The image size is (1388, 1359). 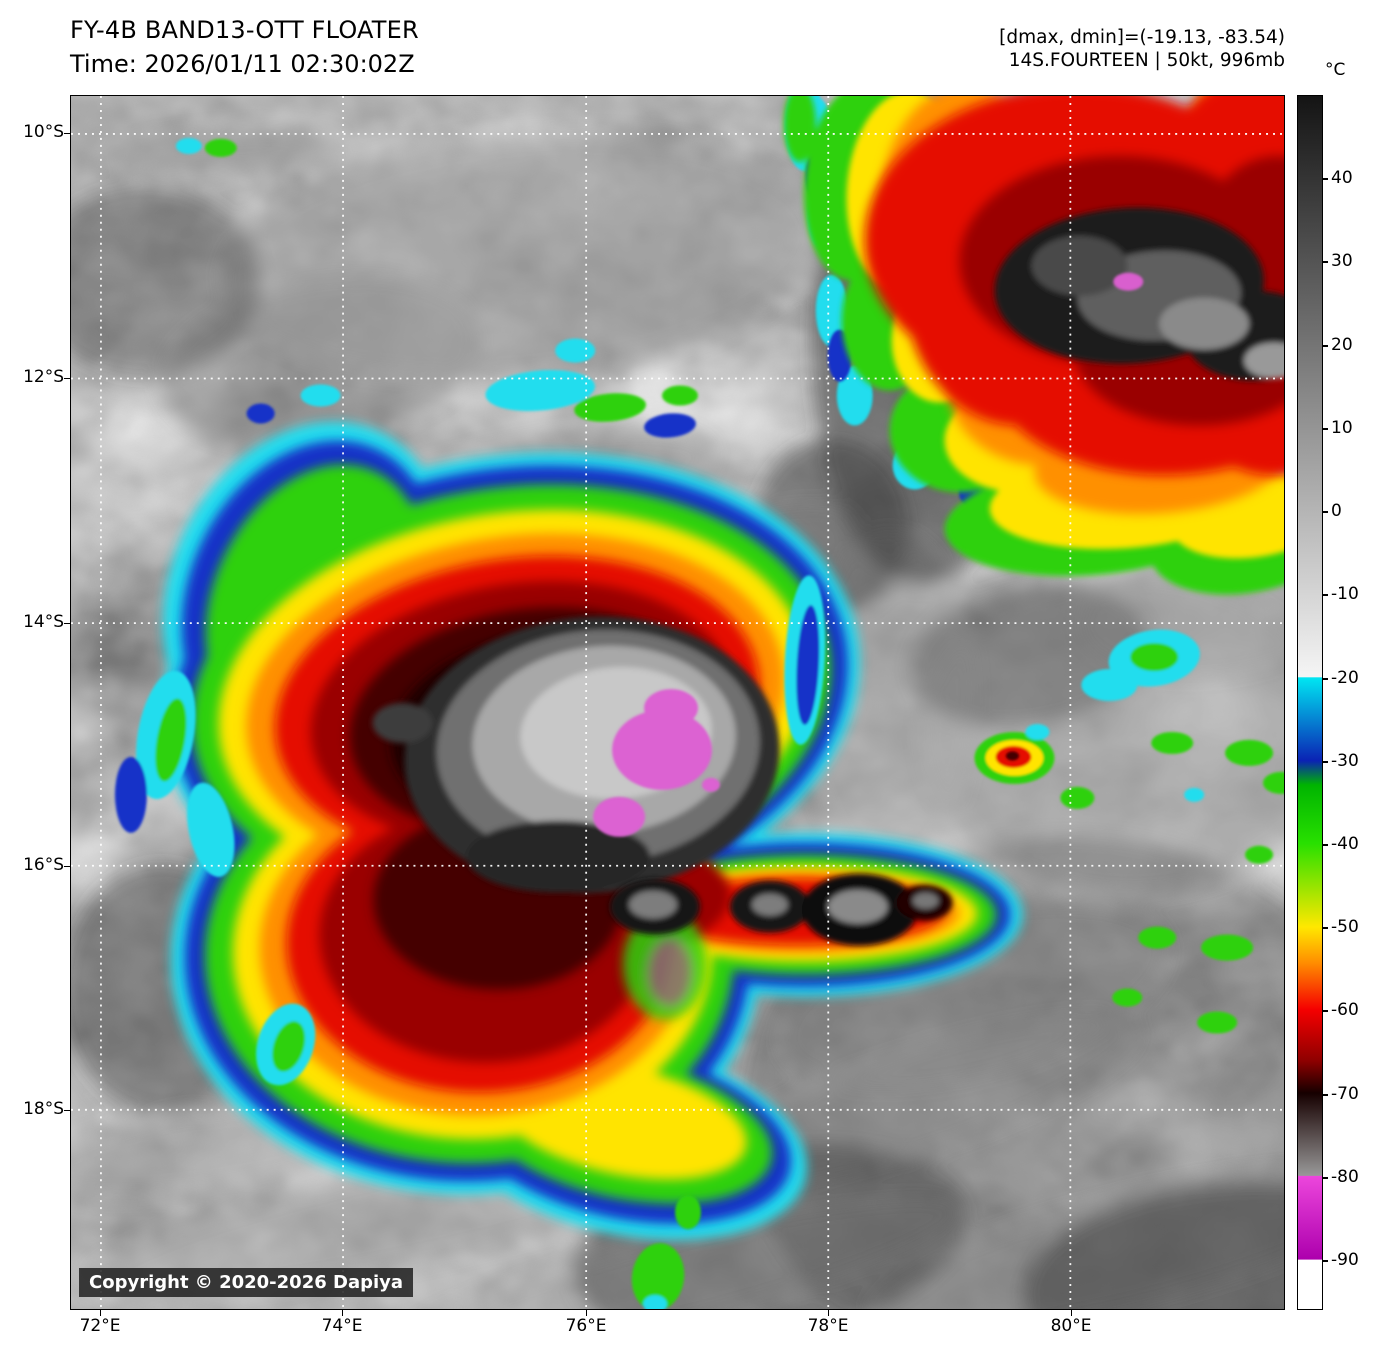 I want to click on lat-label-16s: 16°S, so click(x=43, y=865).